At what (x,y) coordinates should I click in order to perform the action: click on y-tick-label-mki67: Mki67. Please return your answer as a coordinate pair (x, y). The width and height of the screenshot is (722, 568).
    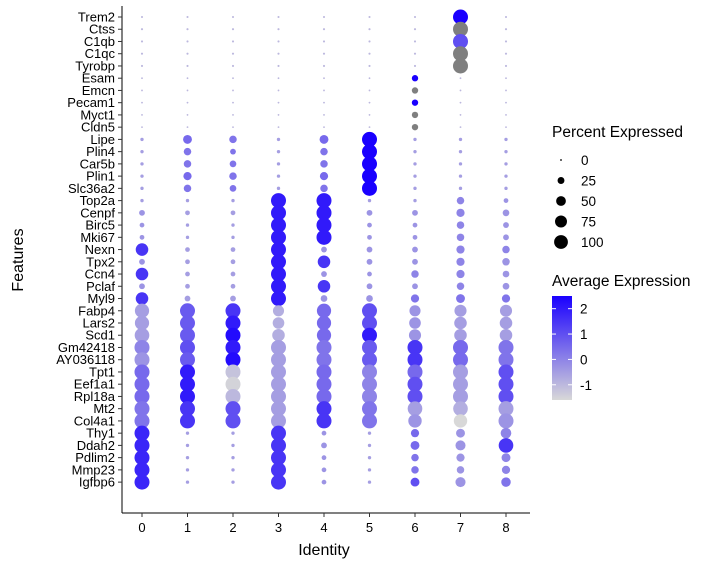
    Looking at the image, I should click on (97, 237).